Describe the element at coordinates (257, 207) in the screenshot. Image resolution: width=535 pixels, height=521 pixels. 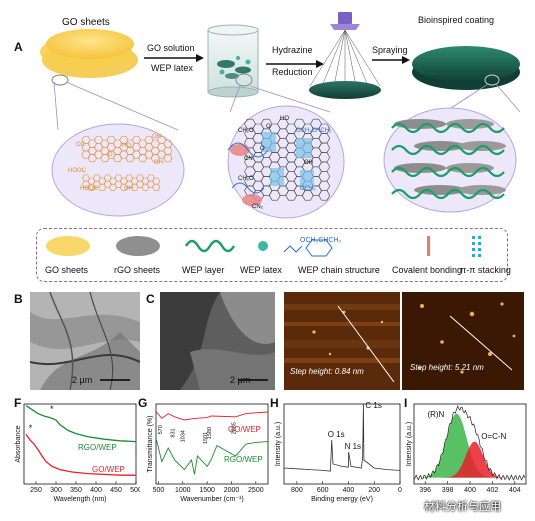
I see `chem-group-label: CN₂` at that location.